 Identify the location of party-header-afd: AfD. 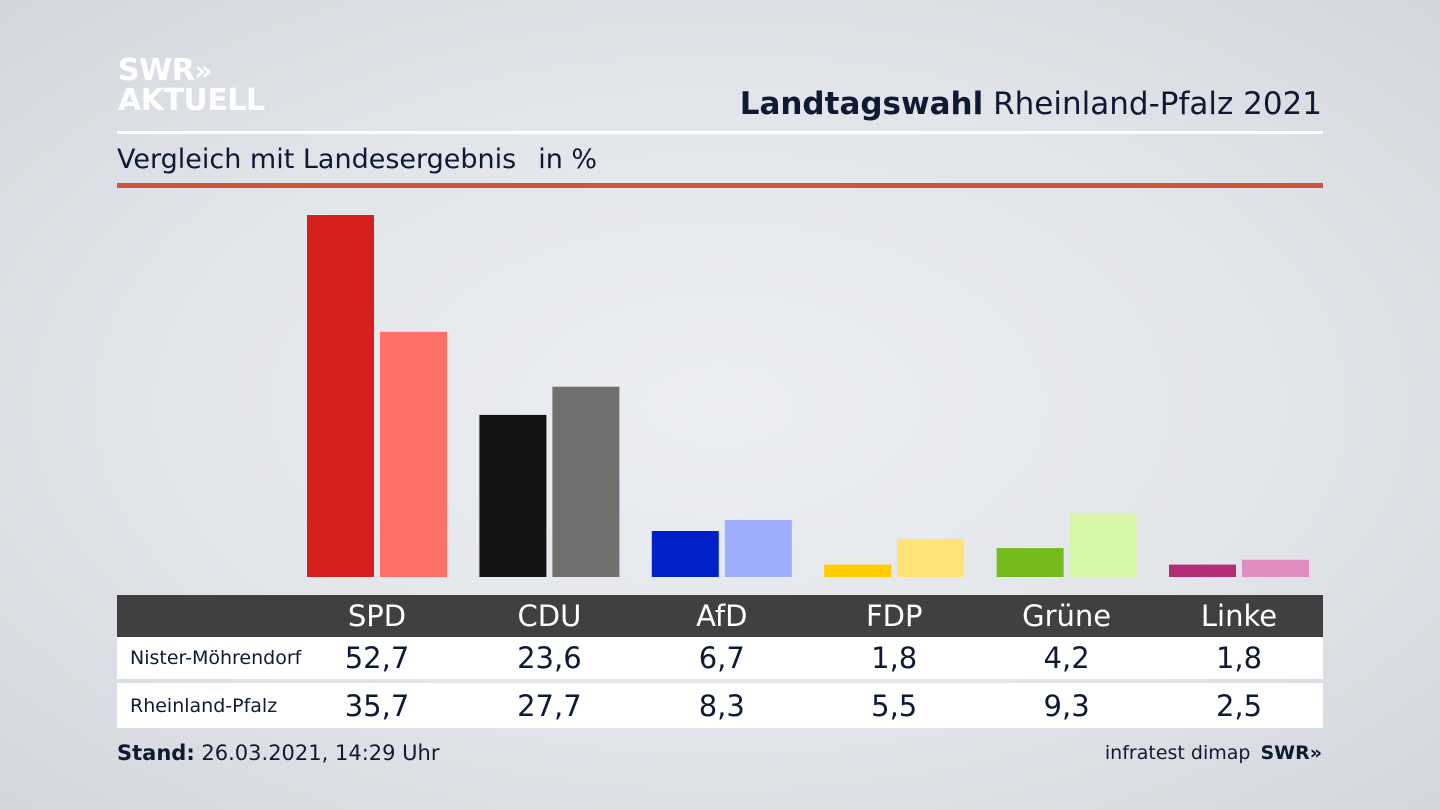
(722, 616).